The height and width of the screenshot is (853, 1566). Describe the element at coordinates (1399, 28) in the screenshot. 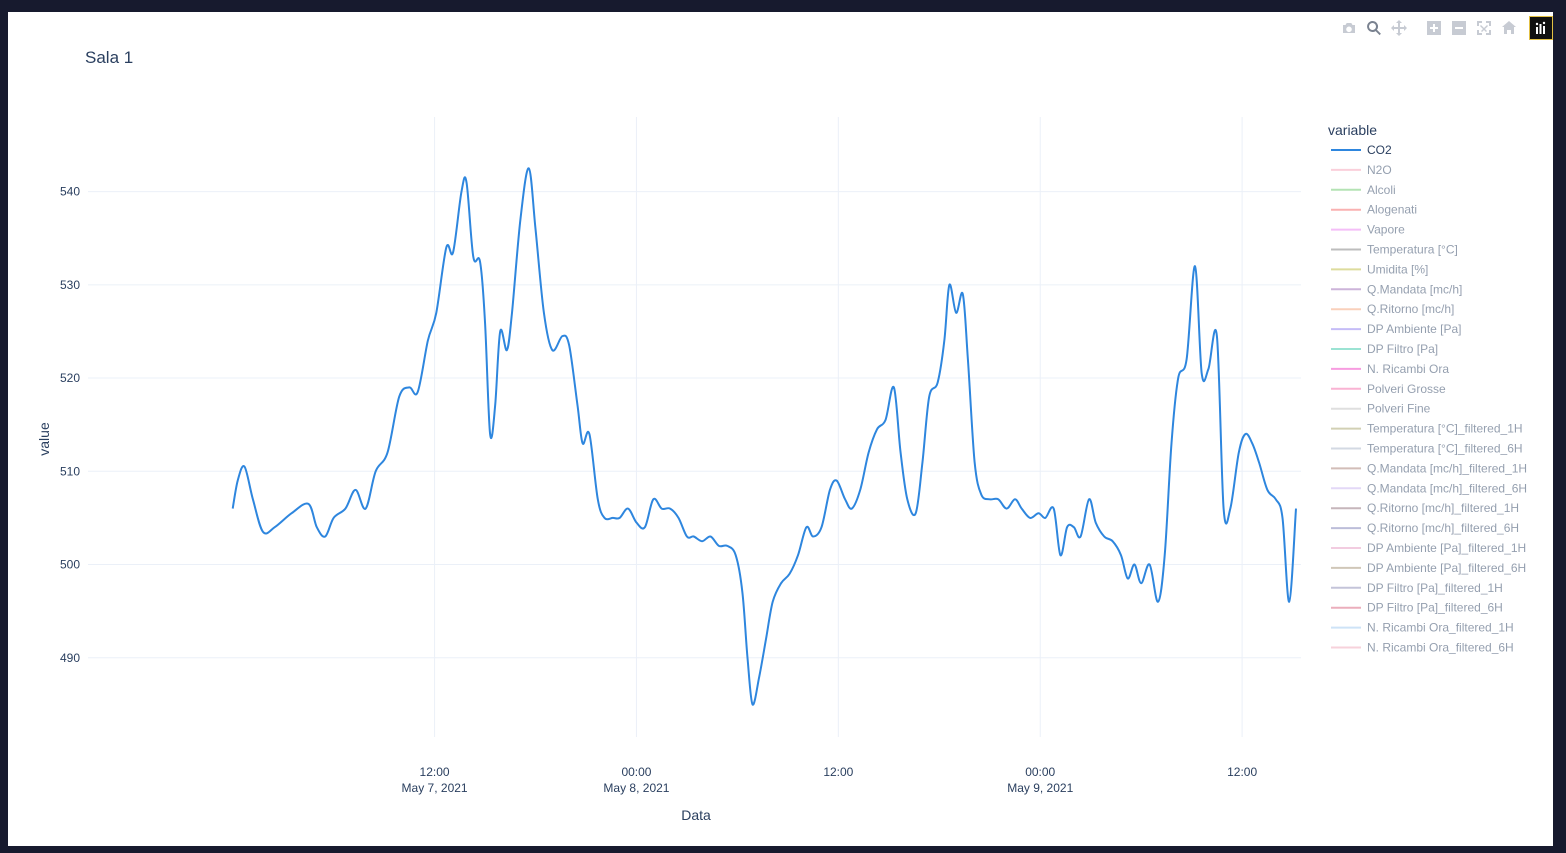

I see `pan-icon` at that location.